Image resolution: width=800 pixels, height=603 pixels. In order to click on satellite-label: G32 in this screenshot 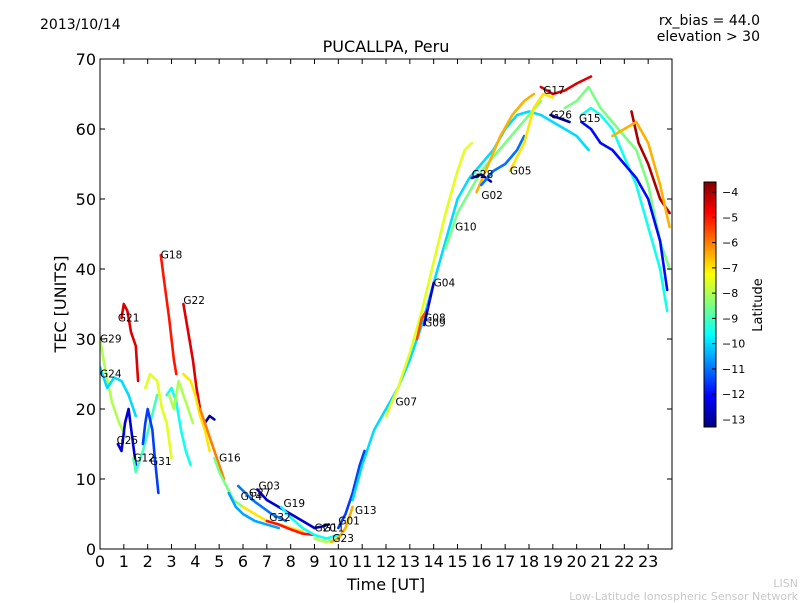, I will do `click(280, 518)`.